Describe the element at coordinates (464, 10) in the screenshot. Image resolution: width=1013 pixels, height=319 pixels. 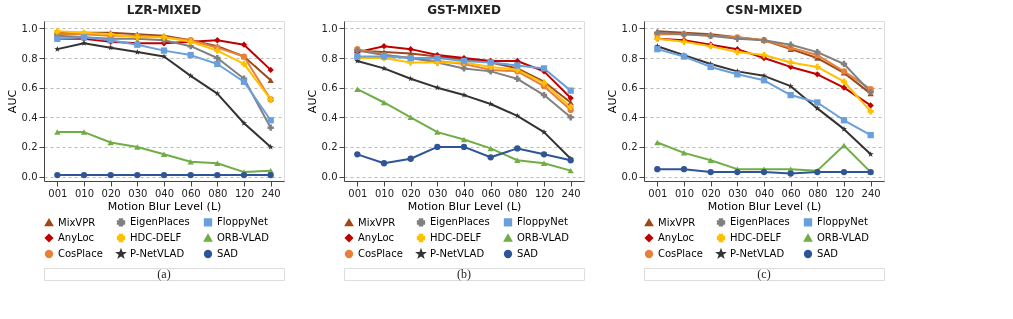
I see `chart-title: GST-MIXED` at that location.